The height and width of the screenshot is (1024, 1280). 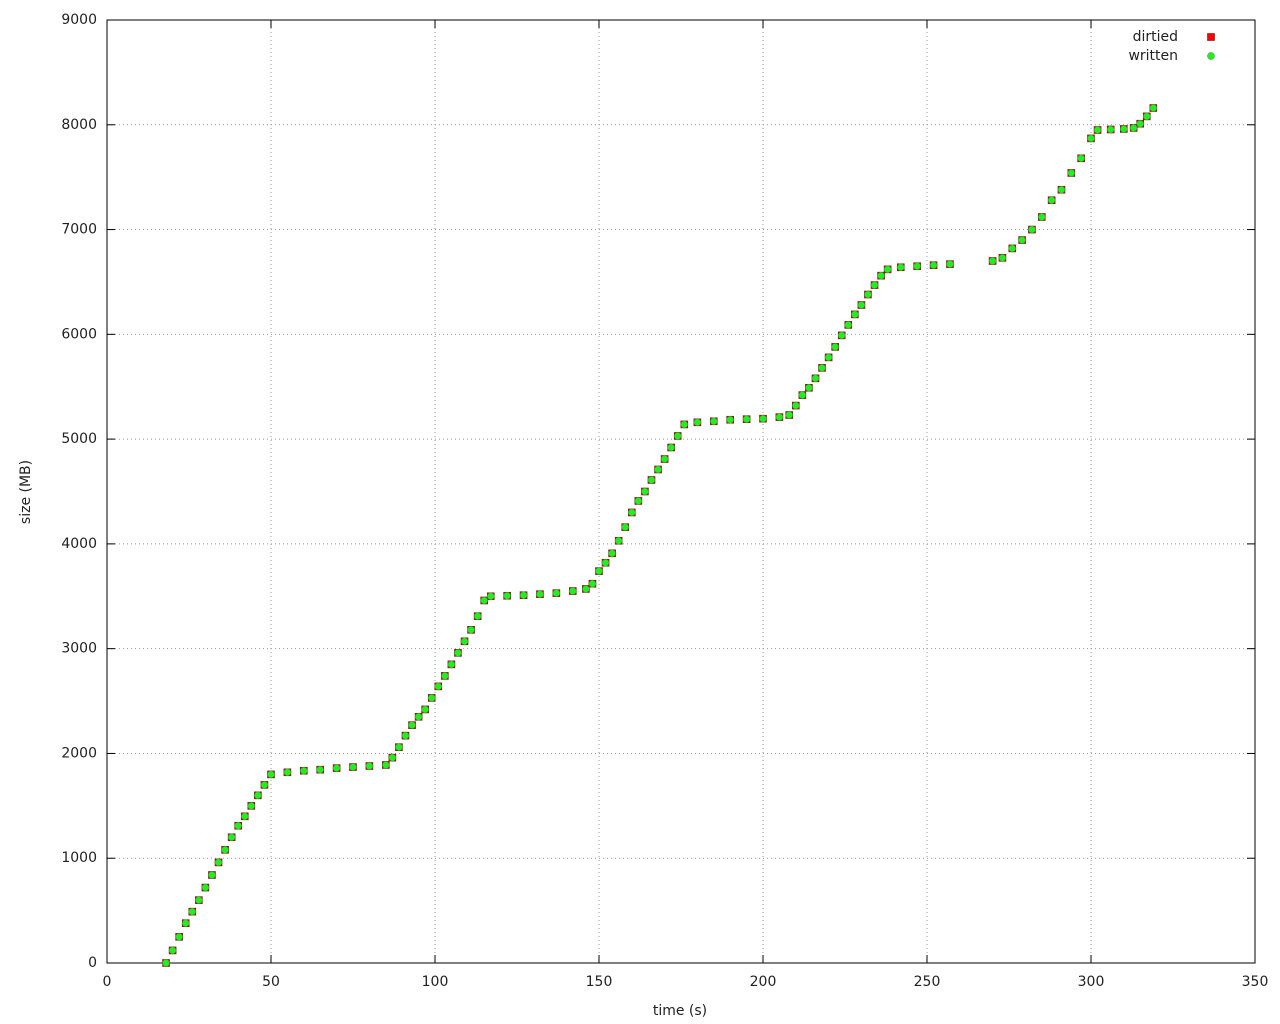 I want to click on y-tick-label: 7000, so click(x=79, y=230).